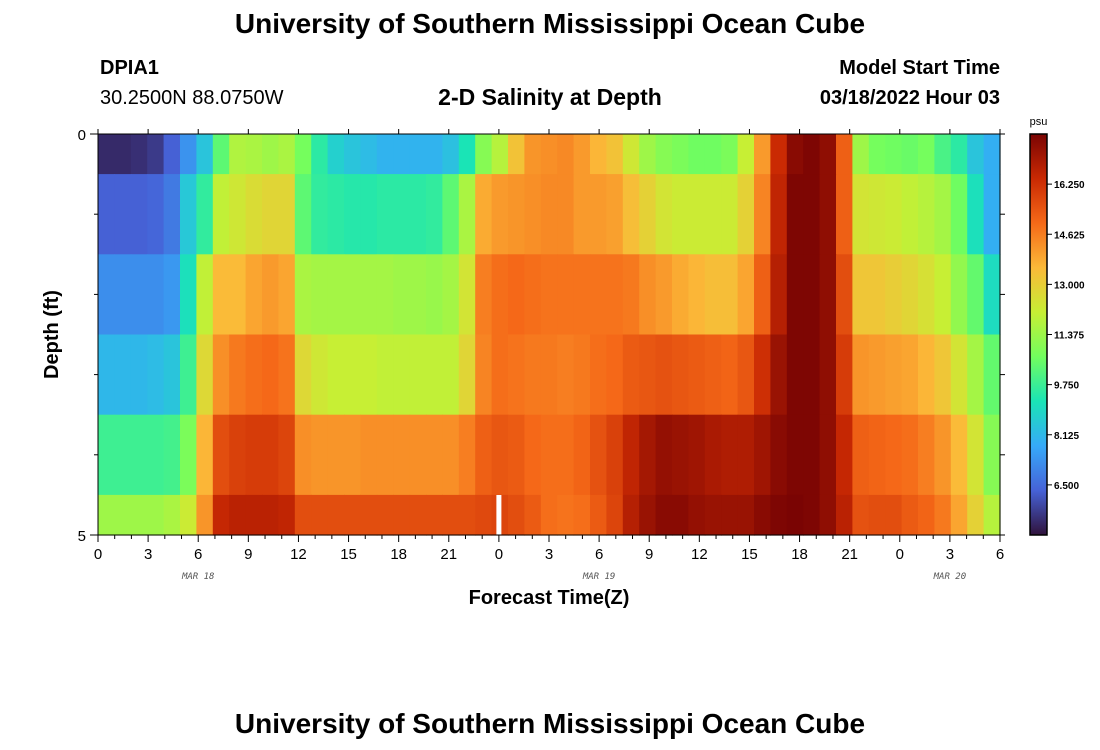  I want to click on colorbar-tick-label: 6.500, so click(1066, 486).